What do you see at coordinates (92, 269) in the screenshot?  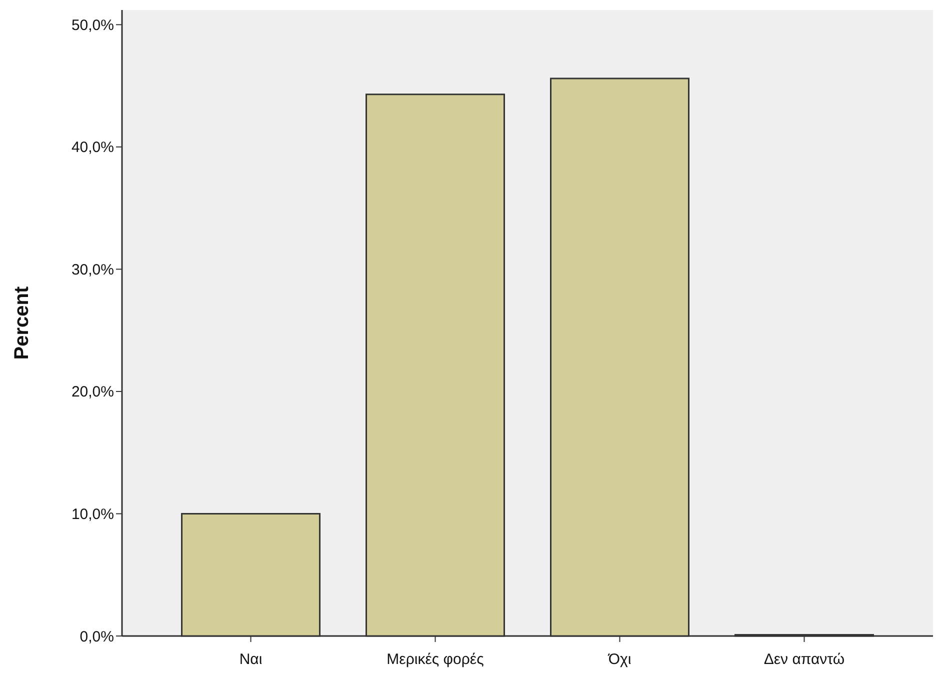 I see `y-tick-label: 30,0%` at bounding box center [92, 269].